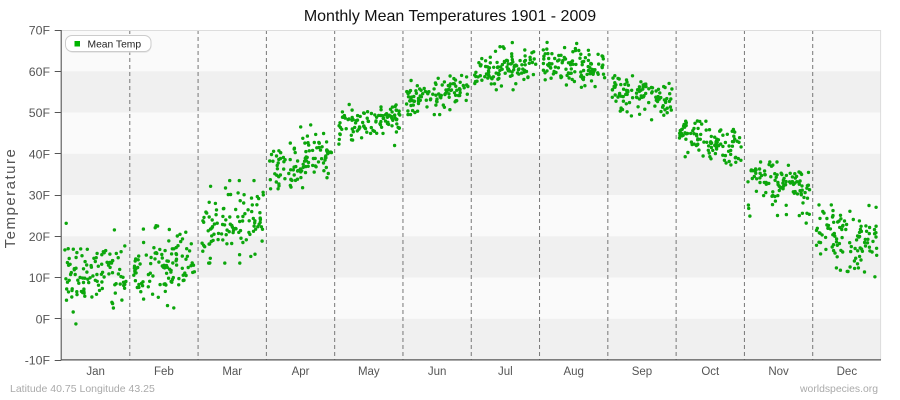 The width and height of the screenshot is (900, 400). I want to click on svg-text: 50F, so click(40, 113).